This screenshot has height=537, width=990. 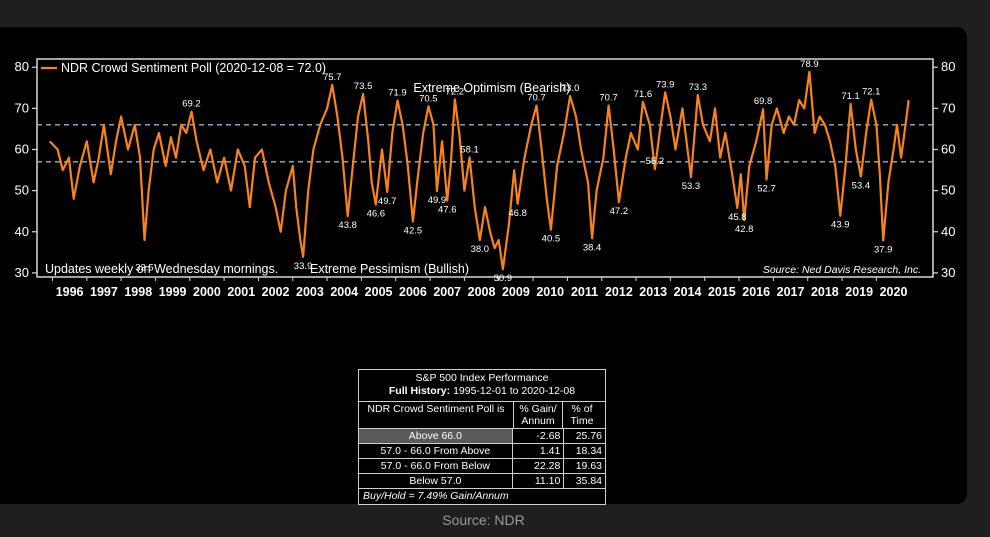 I want to click on column-header-gain: % Gain/ Annum, so click(x=538, y=415).